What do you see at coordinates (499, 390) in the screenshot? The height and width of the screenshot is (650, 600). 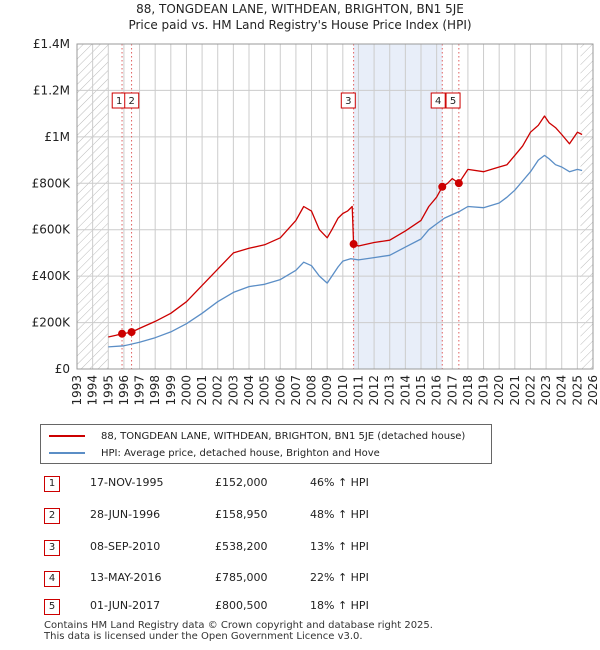 I see `x-tick-label: 2020` at bounding box center [499, 390].